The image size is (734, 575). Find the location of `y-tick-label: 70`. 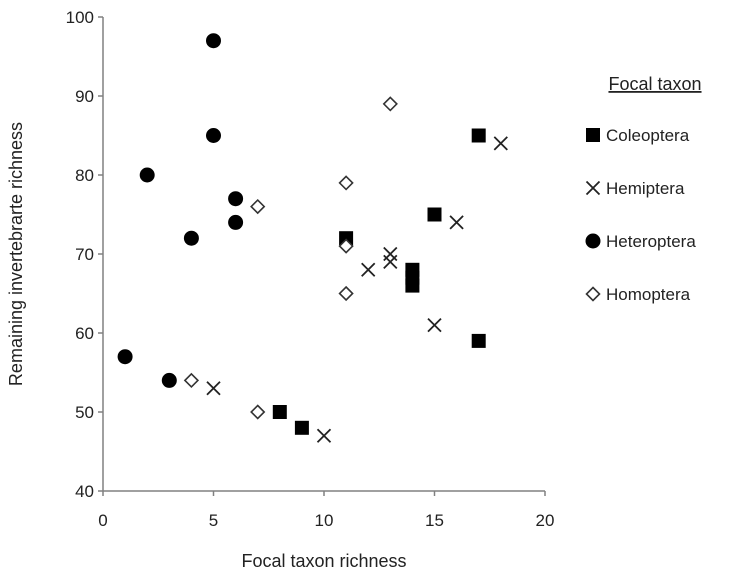

y-tick-label: 70 is located at coordinates (84, 254).